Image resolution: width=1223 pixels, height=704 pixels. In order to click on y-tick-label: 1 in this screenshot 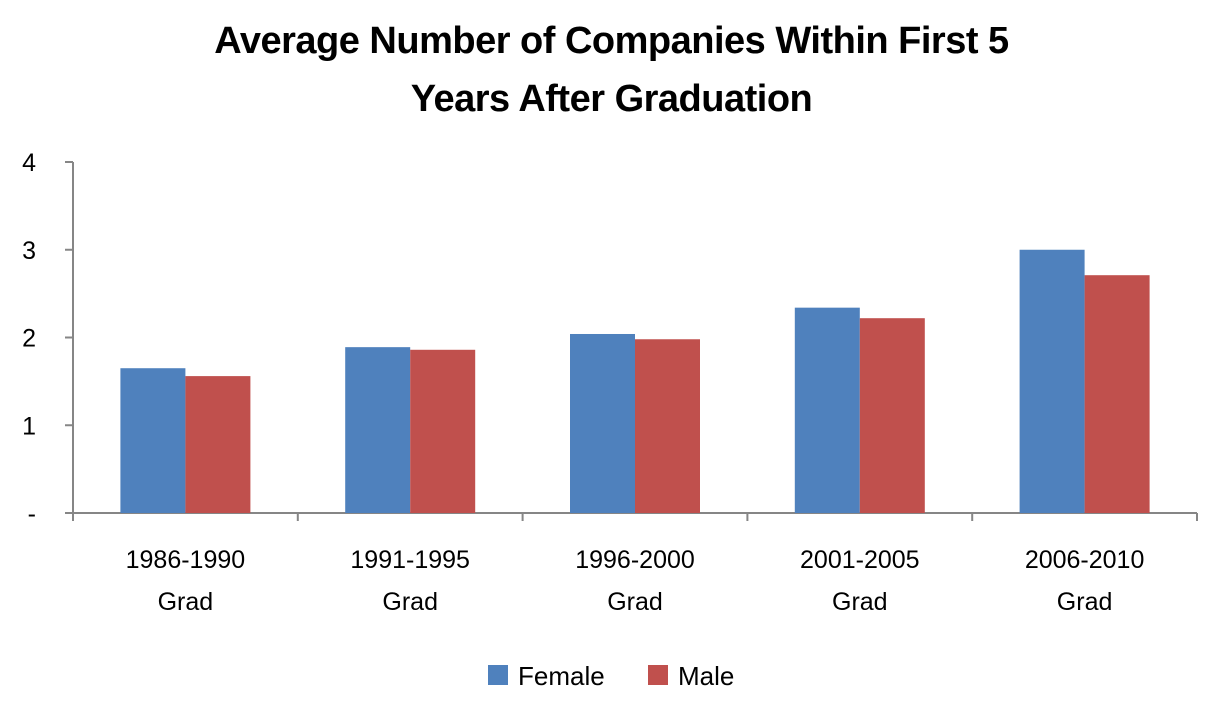, I will do `click(29, 426)`.